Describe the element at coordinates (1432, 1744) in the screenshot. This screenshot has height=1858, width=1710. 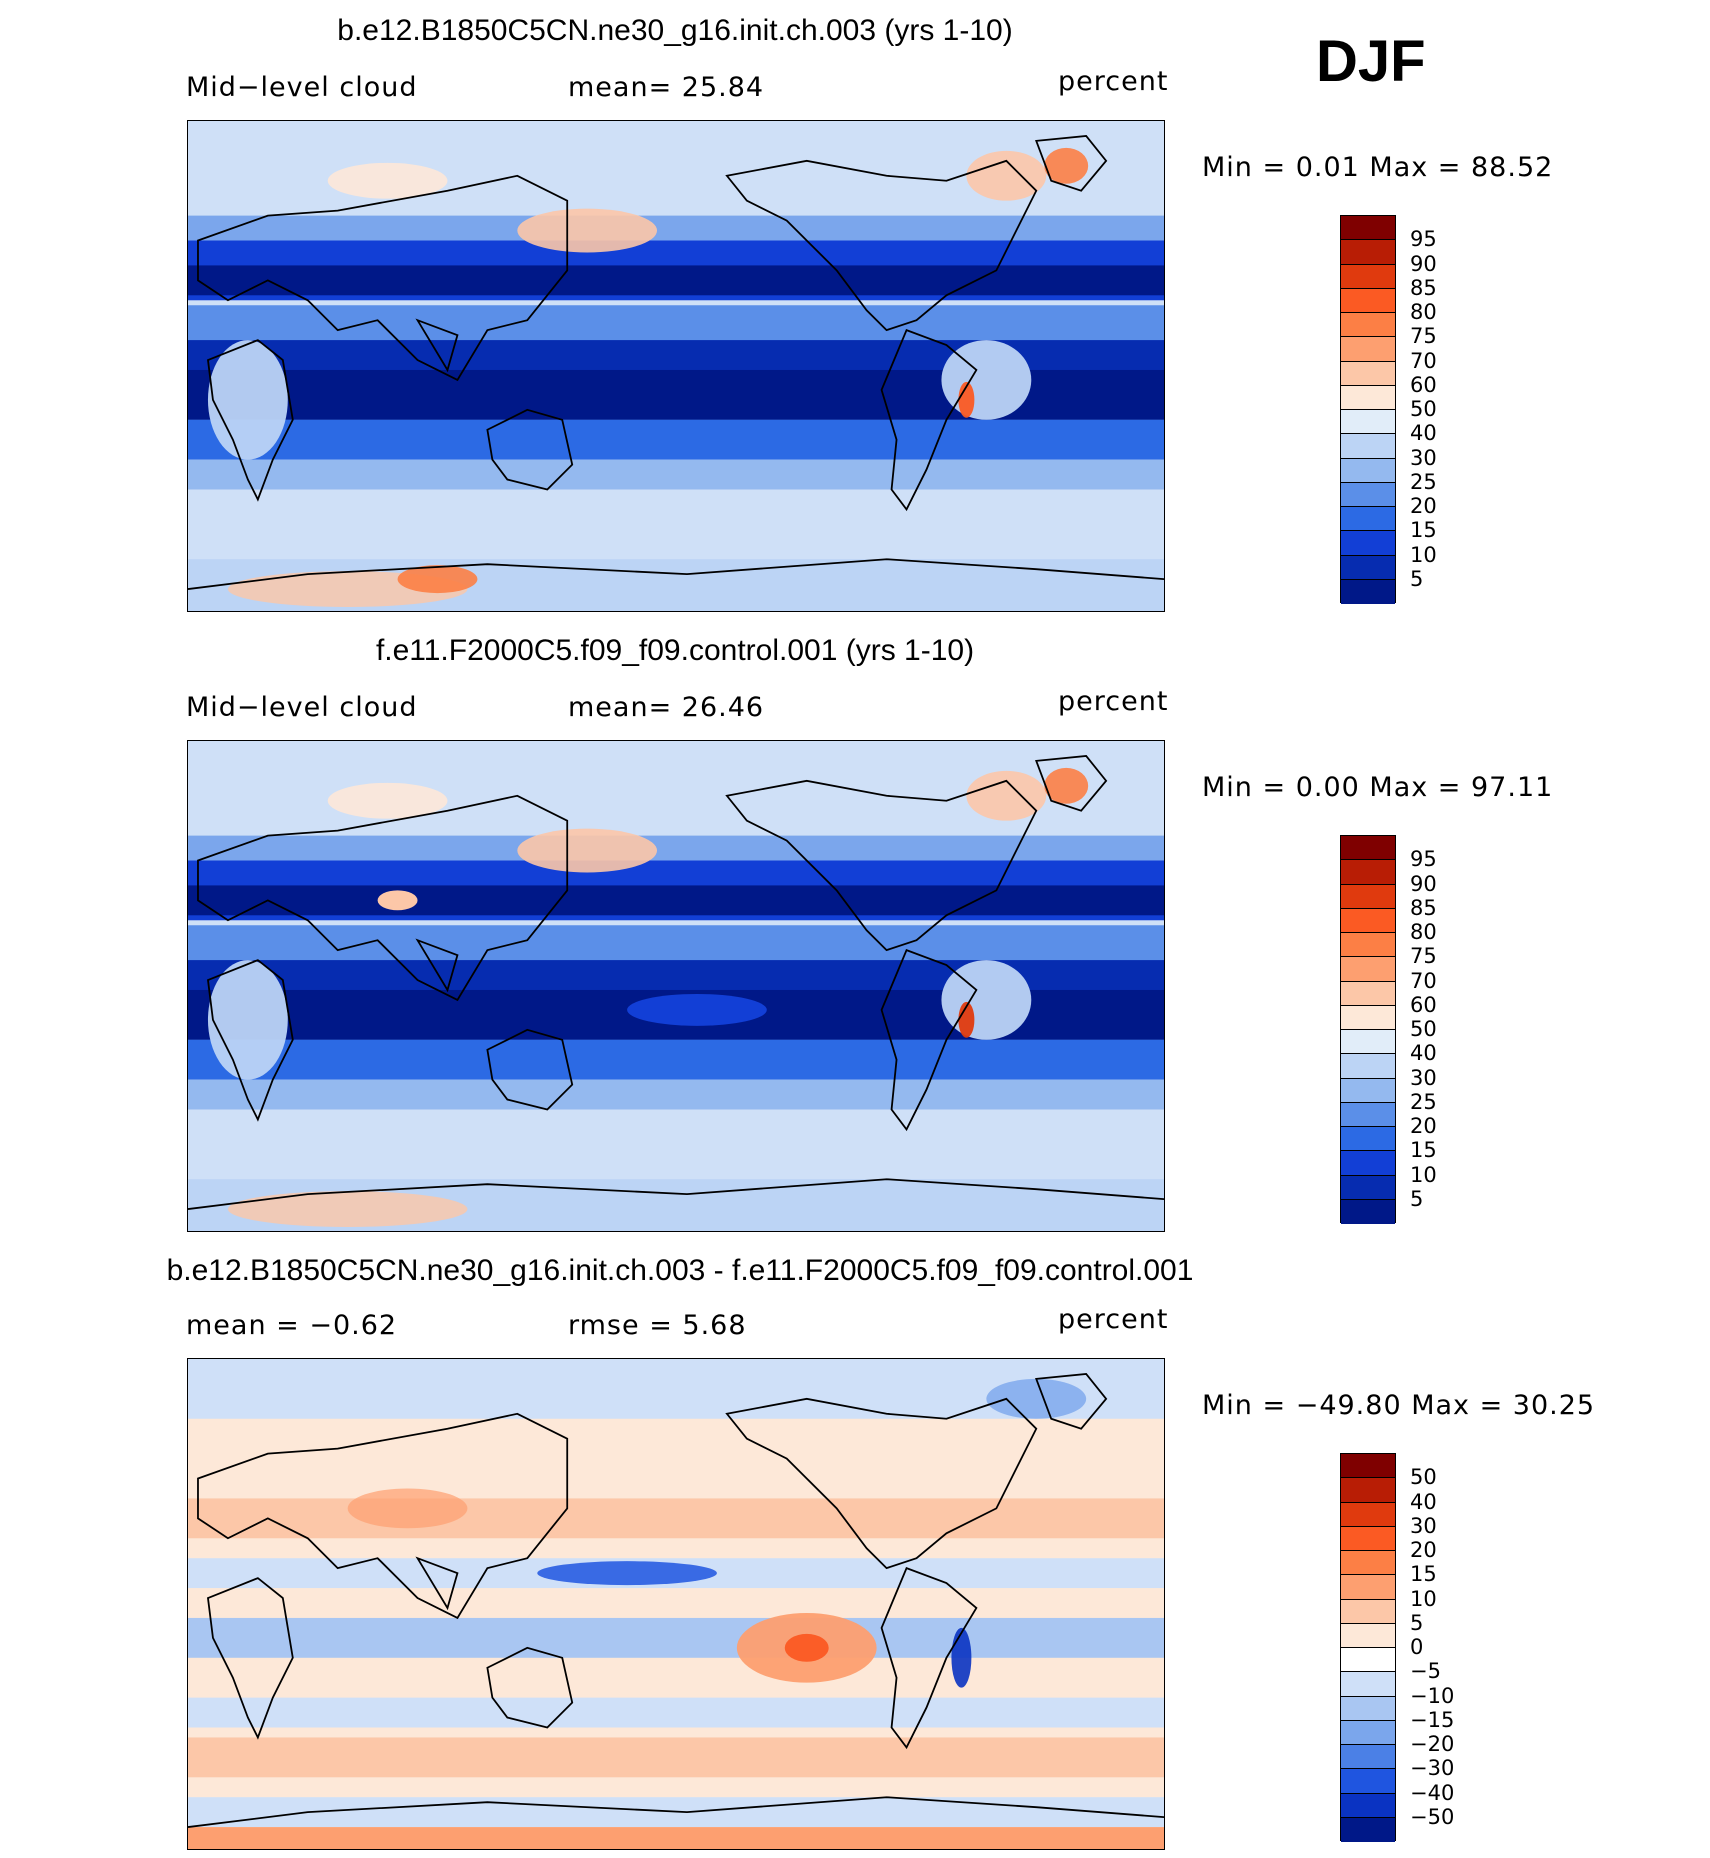
I see `colorbar-tick-label: −20` at that location.